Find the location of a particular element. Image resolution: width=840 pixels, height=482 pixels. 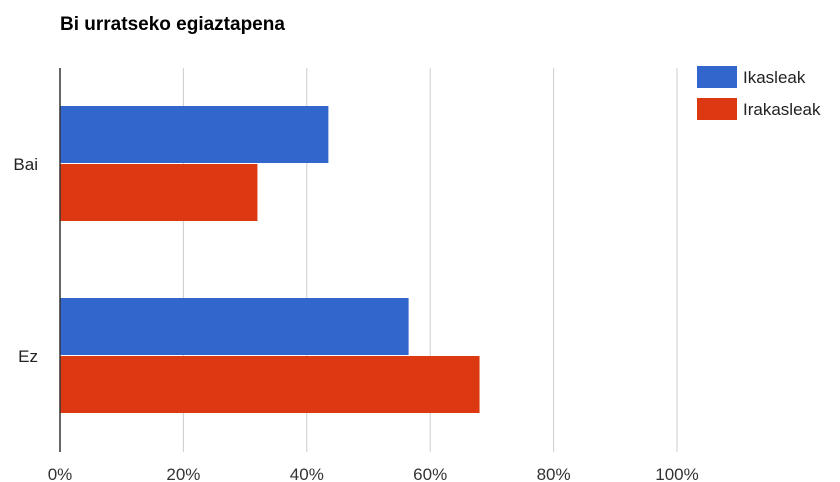

category-label: Bai is located at coordinates (25, 164).